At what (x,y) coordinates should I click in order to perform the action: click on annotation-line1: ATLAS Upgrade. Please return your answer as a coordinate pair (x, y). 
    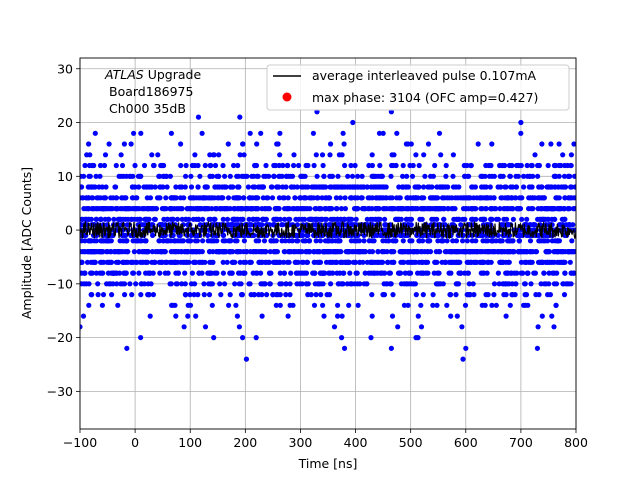
    Looking at the image, I should click on (152, 74).